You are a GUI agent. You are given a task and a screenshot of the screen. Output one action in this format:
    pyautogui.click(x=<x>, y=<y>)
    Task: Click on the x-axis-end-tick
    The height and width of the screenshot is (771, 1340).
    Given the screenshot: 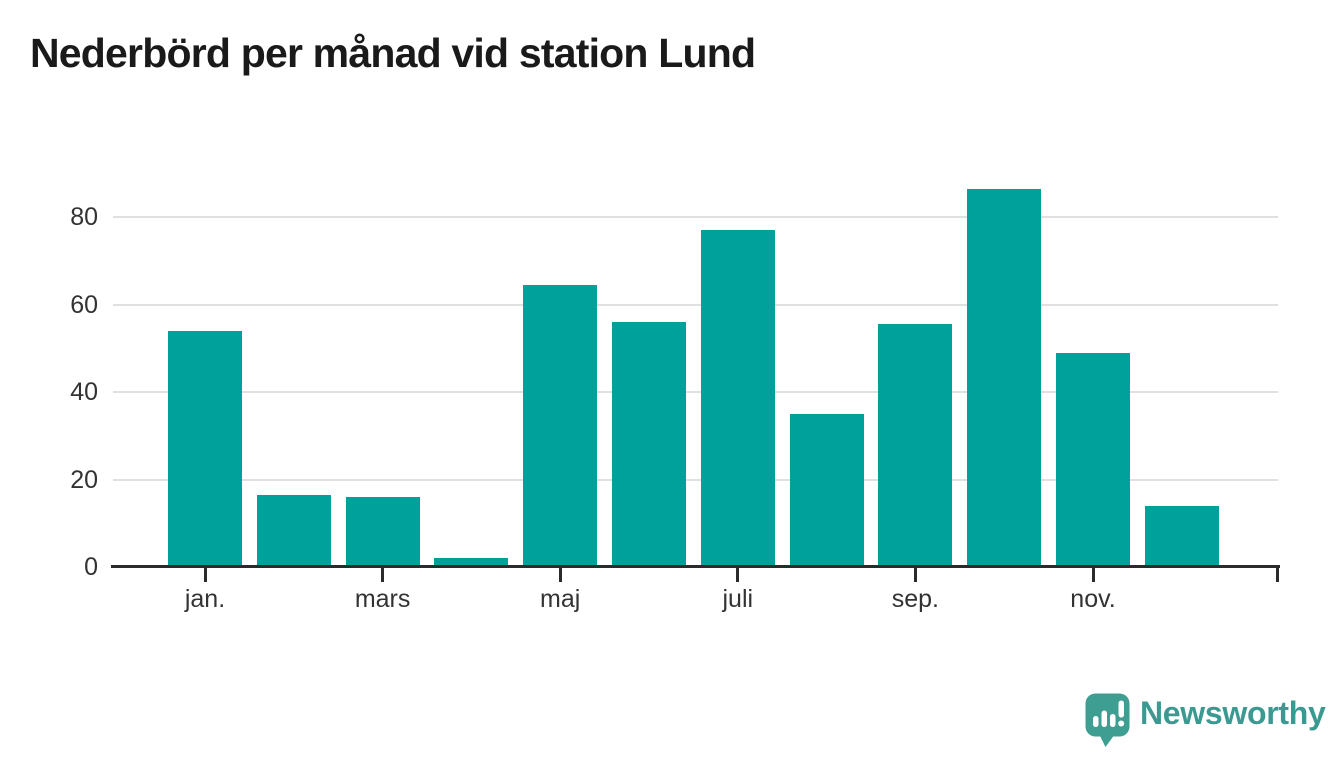 What is the action you would take?
    pyautogui.click(x=1277, y=575)
    